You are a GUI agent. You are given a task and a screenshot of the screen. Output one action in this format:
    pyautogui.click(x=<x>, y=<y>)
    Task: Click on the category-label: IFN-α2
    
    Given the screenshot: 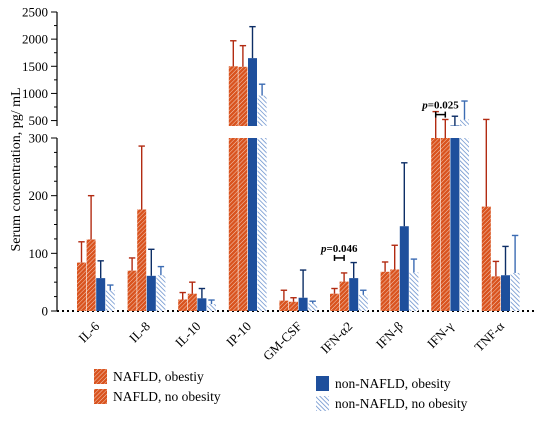 What is the action you would take?
    pyautogui.click(x=336, y=338)
    